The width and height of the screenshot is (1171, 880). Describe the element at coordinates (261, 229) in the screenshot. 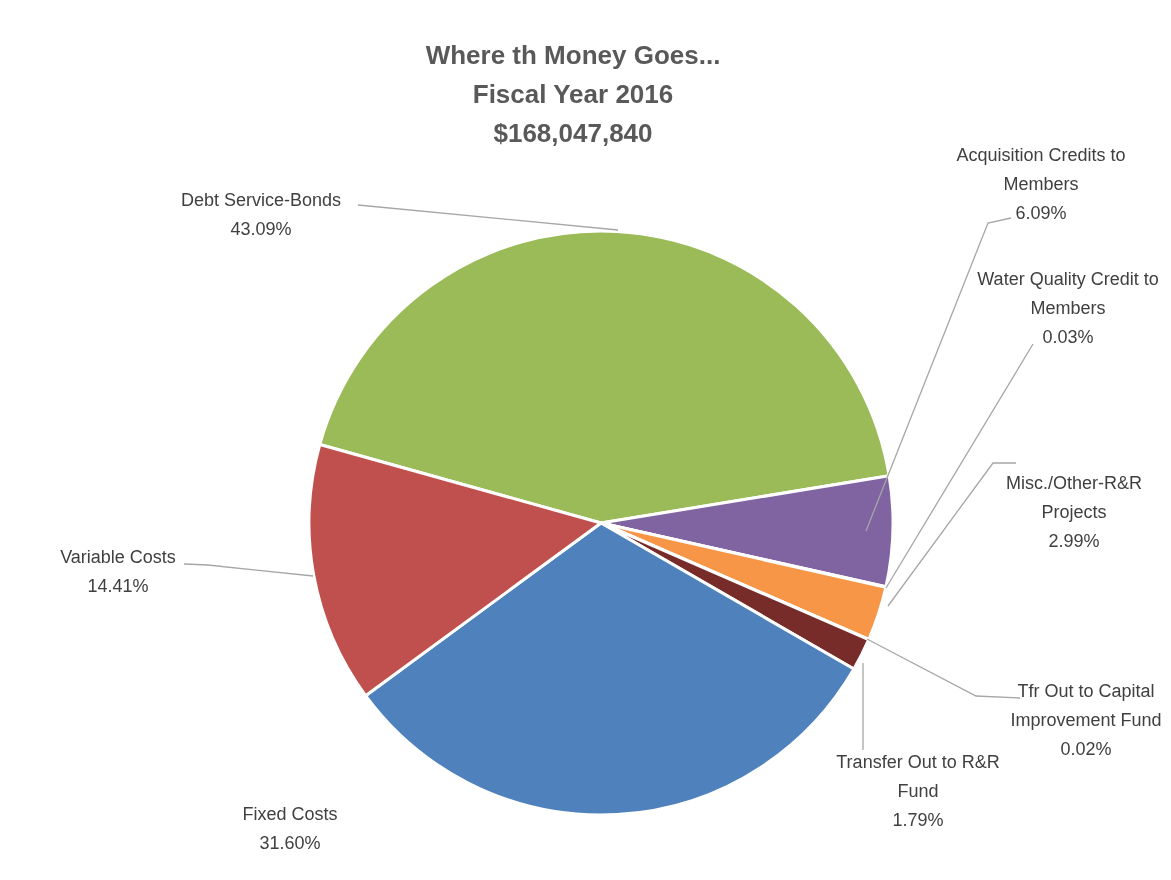

I see `data-label: 43.09%` at that location.